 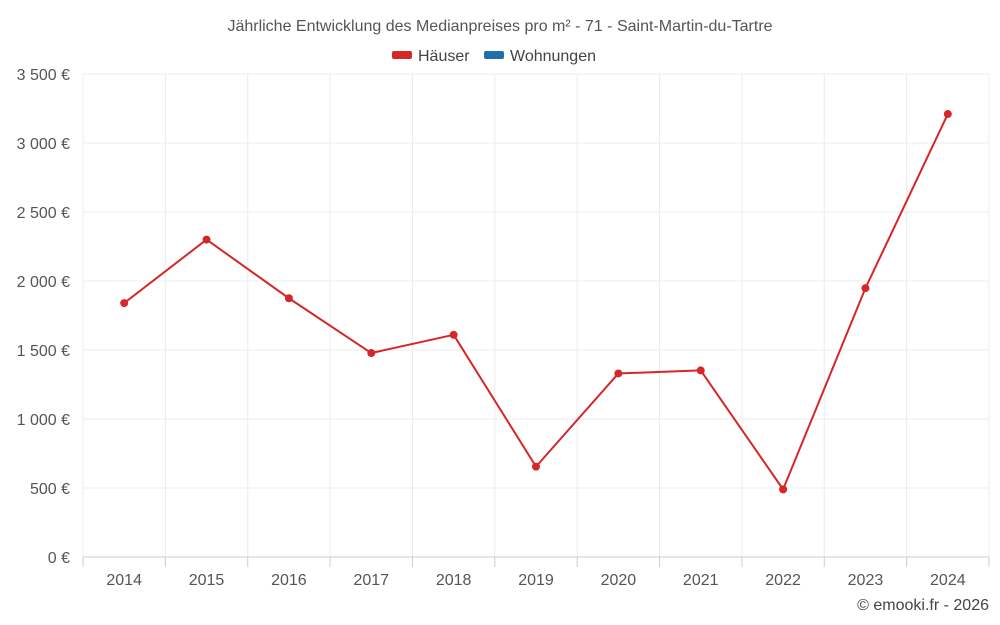 I want to click on legend-swatch-wohnungen, so click(x=494, y=55).